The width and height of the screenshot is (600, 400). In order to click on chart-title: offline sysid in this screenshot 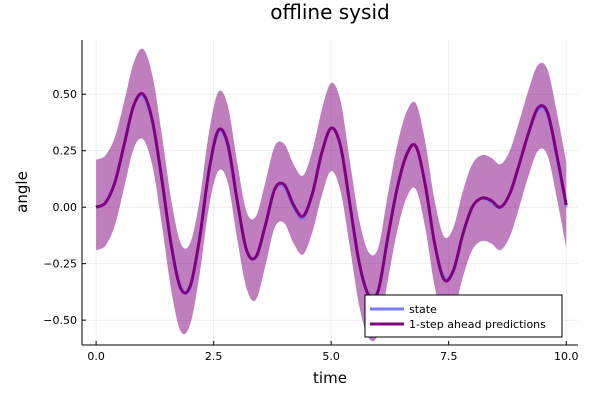, I will do `click(329, 12)`.